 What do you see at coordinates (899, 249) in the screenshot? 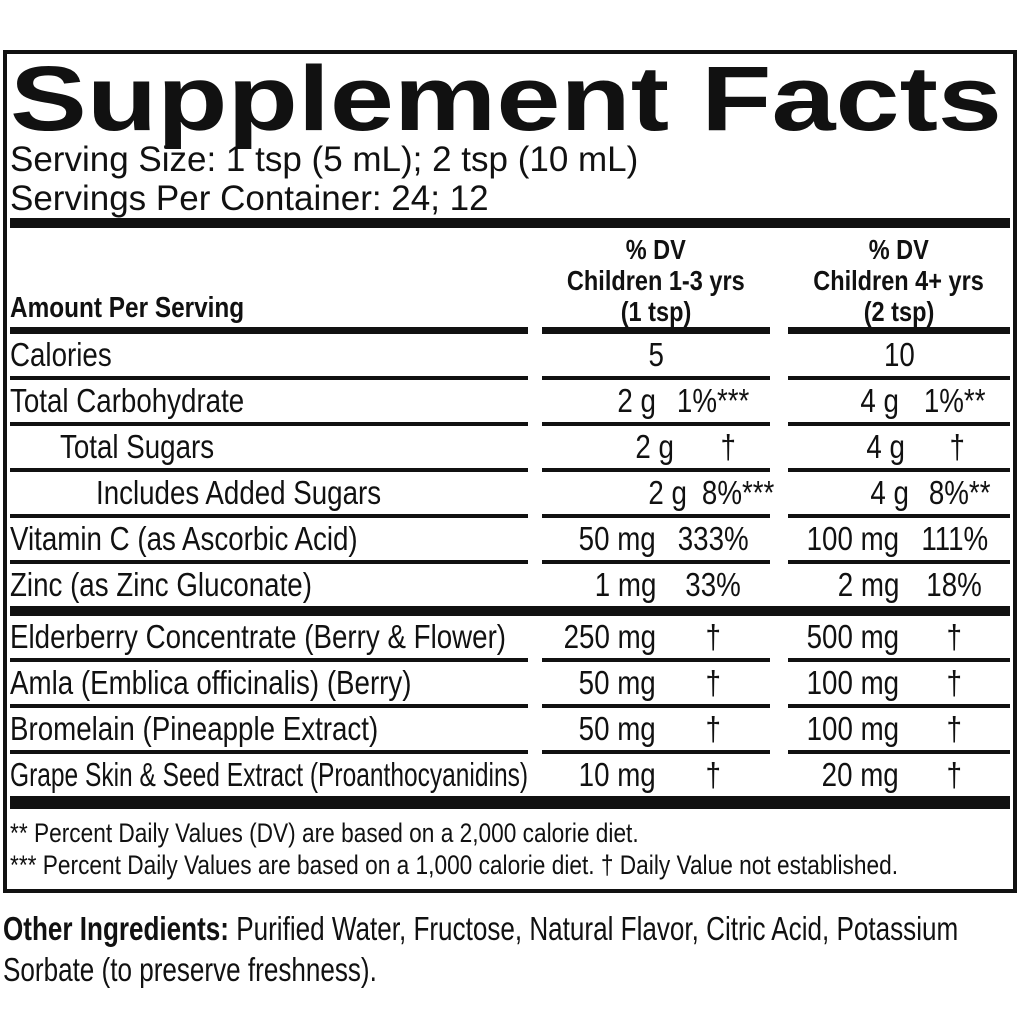
I see `col2-dv-label: % DV` at bounding box center [899, 249].